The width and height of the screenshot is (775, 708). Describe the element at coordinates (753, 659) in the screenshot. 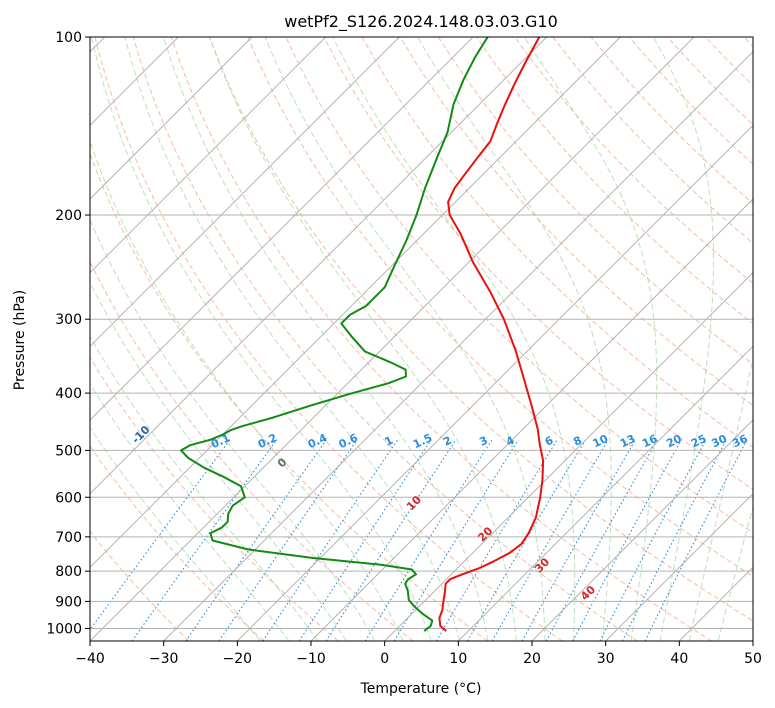

I see `x-tick-label: 50` at that location.